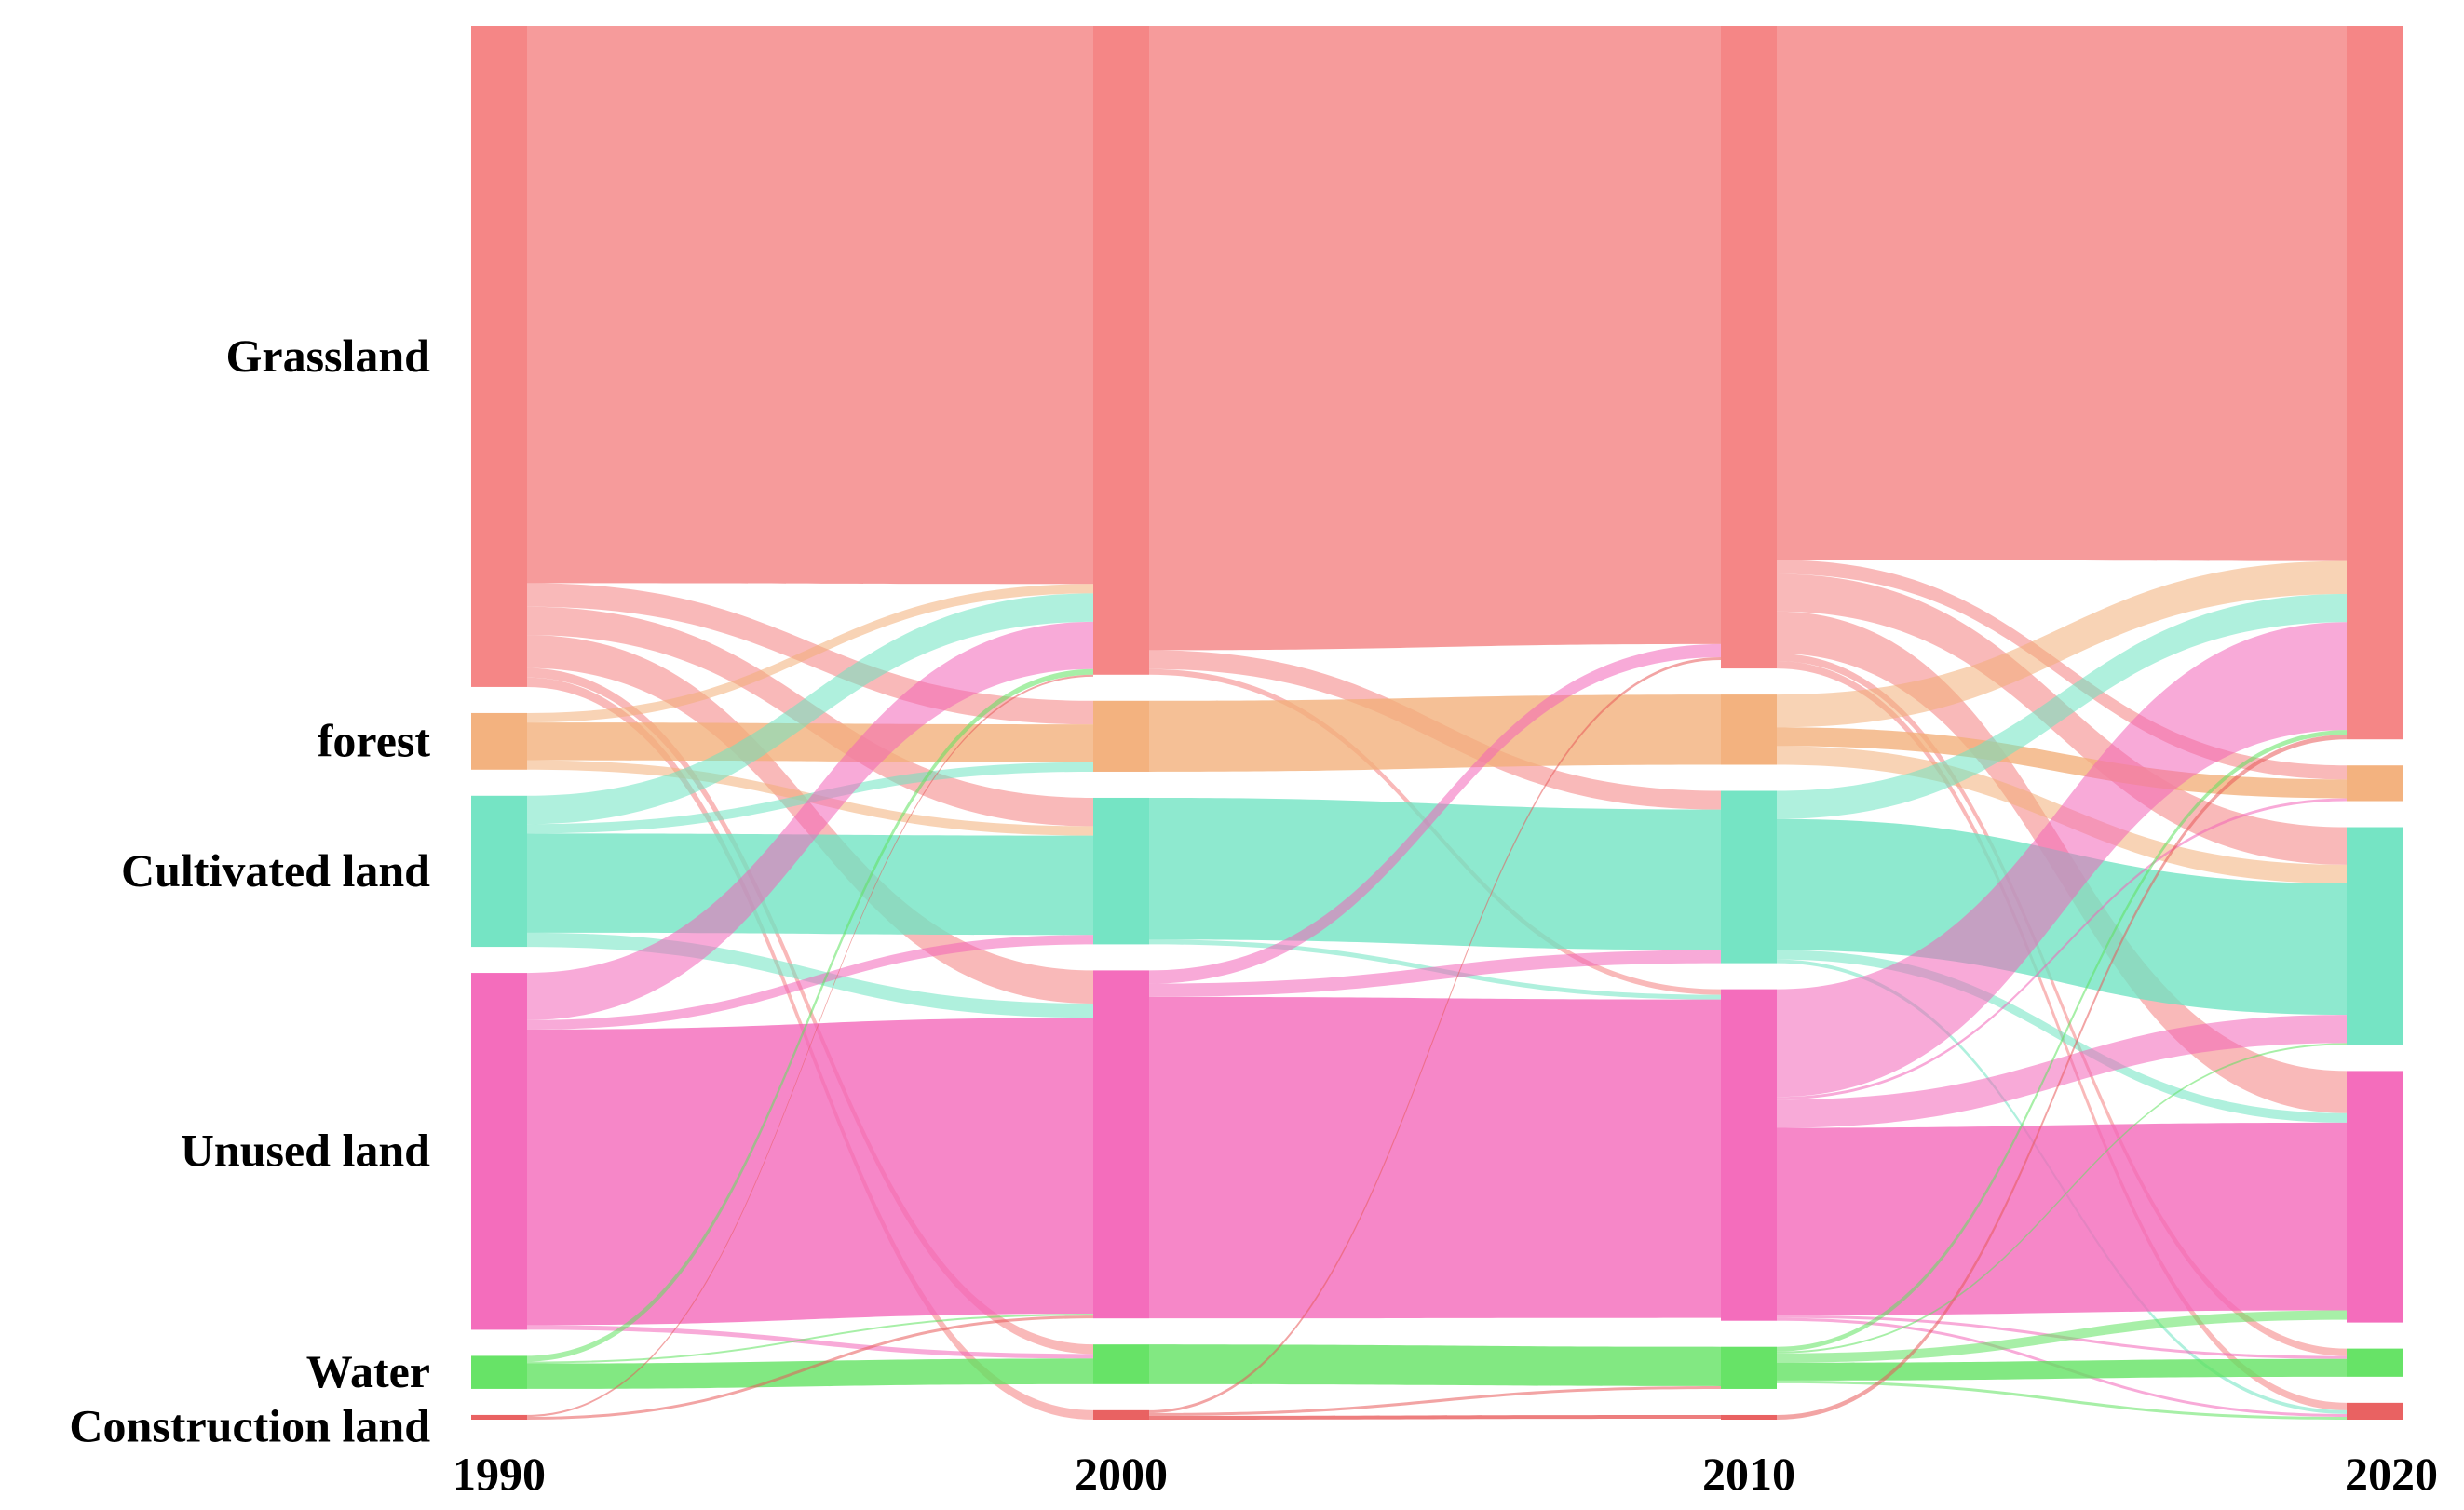  I want to click on year-label-2020: 2020, so click(2391, 1474).